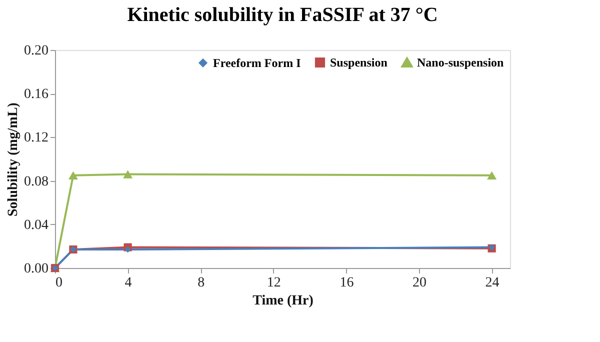 This screenshot has width=600, height=342. I want to click on y-tick-label: 0.00, so click(36, 269).